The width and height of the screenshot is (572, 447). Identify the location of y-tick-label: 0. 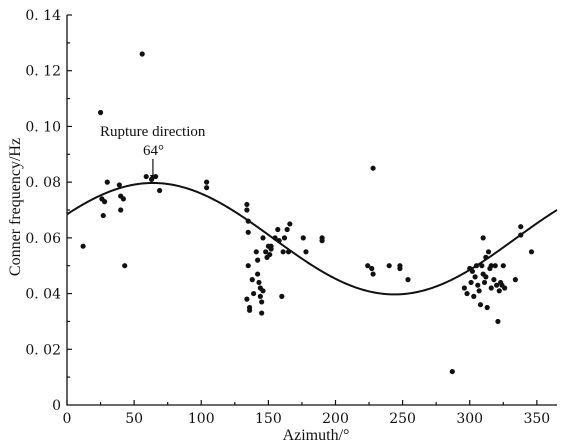
(56, 406).